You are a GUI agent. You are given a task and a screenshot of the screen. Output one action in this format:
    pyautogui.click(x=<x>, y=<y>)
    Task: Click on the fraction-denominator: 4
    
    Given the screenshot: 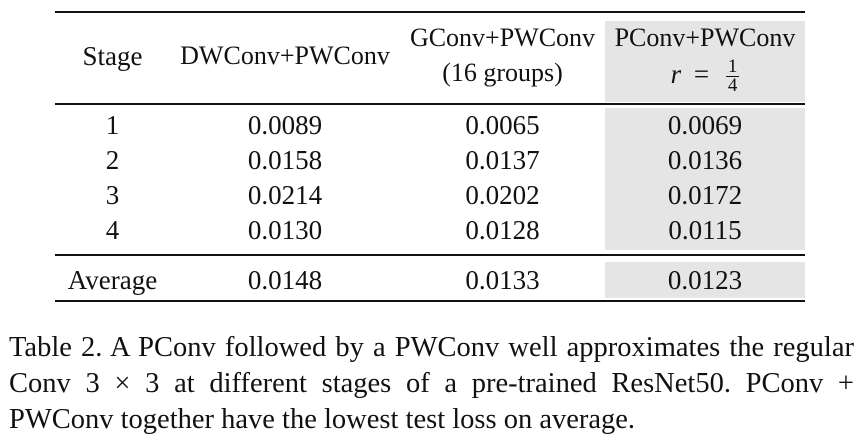 What is the action you would take?
    pyautogui.click(x=732, y=86)
    